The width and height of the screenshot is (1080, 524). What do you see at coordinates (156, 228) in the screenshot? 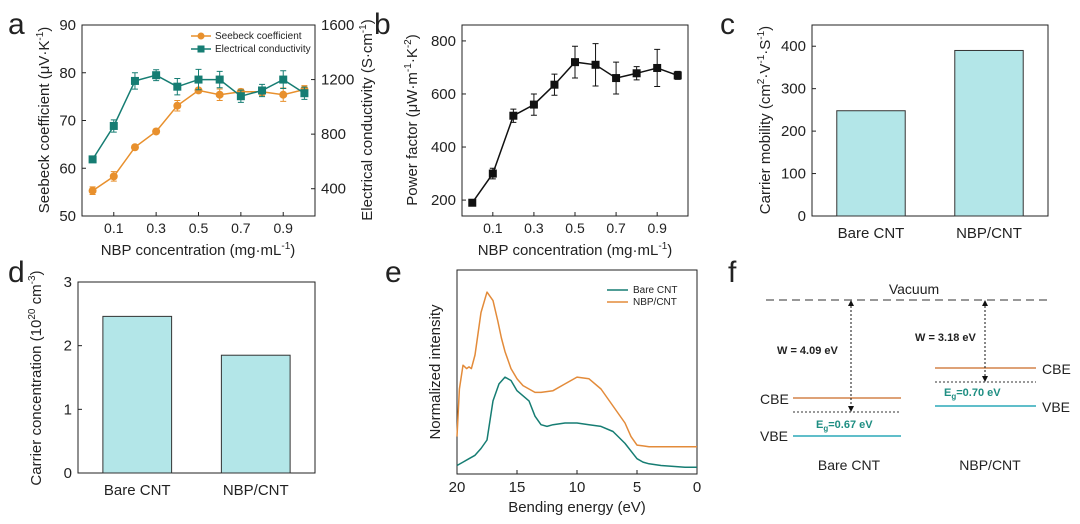
I see `a-xtick-label: 0.3` at bounding box center [156, 228].